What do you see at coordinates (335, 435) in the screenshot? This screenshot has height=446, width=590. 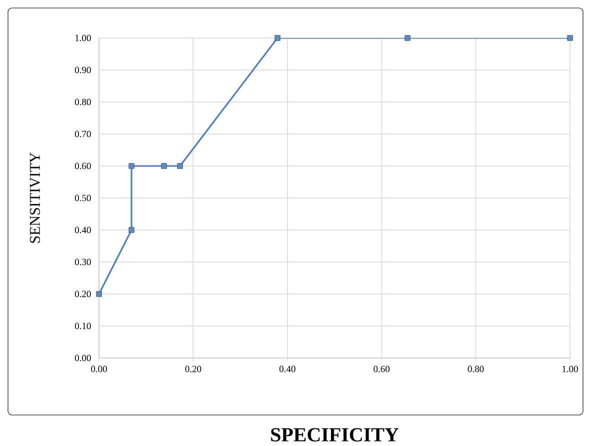 I see `x-axis-title: SPECIFICITY` at bounding box center [335, 435].